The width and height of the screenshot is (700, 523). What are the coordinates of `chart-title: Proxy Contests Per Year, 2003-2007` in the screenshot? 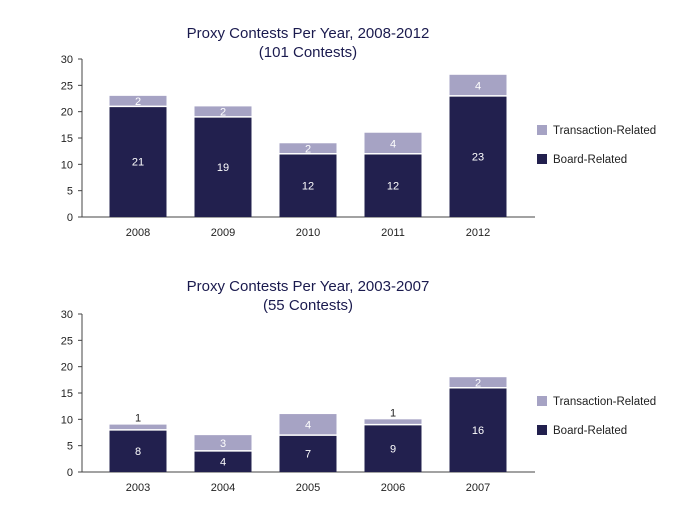 It's located at (308, 286).